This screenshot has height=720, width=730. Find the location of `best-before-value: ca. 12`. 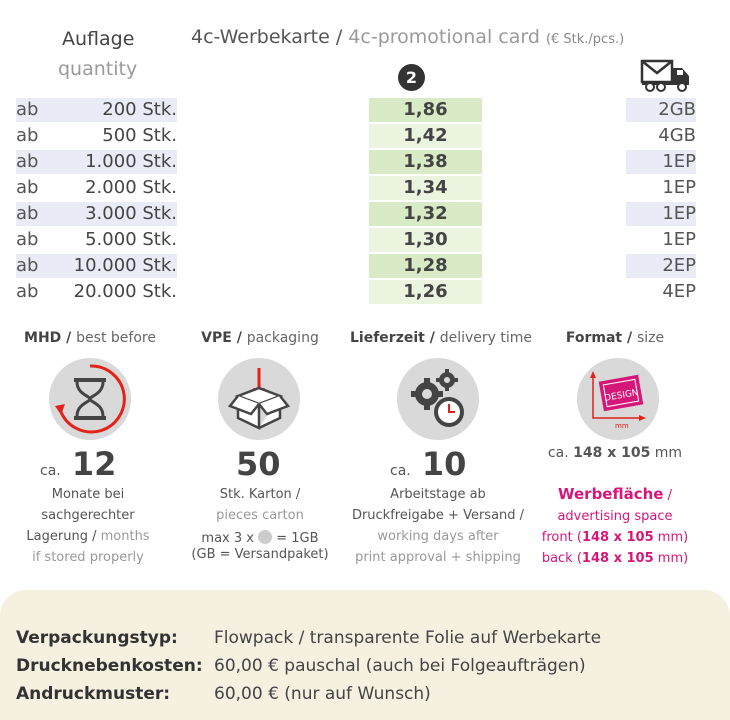

best-before-value: ca. 12 is located at coordinates (78, 464).